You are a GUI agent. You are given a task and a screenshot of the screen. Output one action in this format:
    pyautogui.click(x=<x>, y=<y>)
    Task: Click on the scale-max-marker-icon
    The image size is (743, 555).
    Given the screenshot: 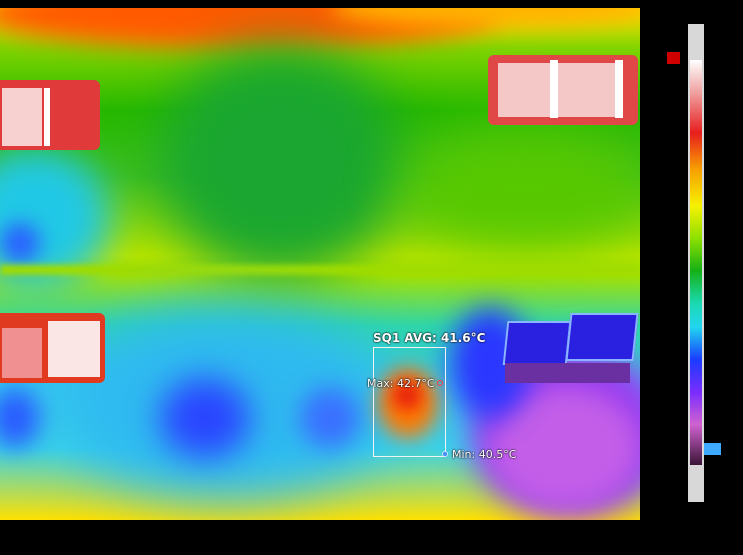 What is the action you would take?
    pyautogui.click(x=674, y=58)
    